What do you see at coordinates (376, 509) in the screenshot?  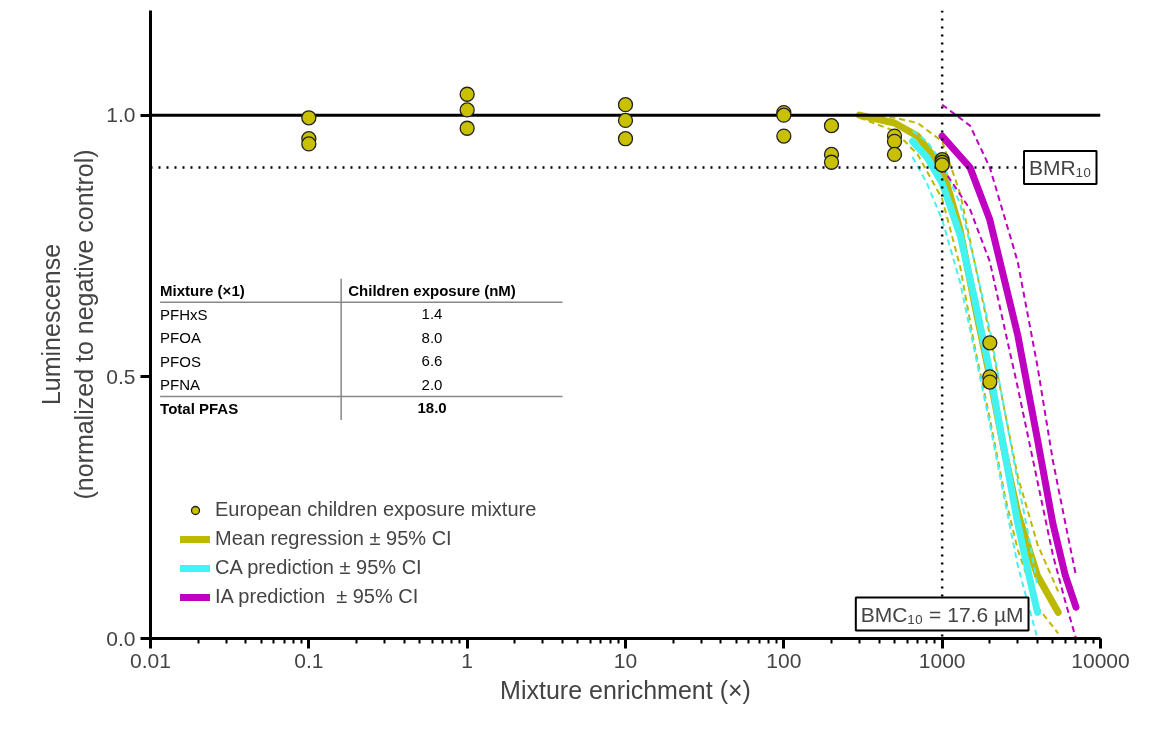 I see `legend-label: European children exposure mixture` at bounding box center [376, 509].